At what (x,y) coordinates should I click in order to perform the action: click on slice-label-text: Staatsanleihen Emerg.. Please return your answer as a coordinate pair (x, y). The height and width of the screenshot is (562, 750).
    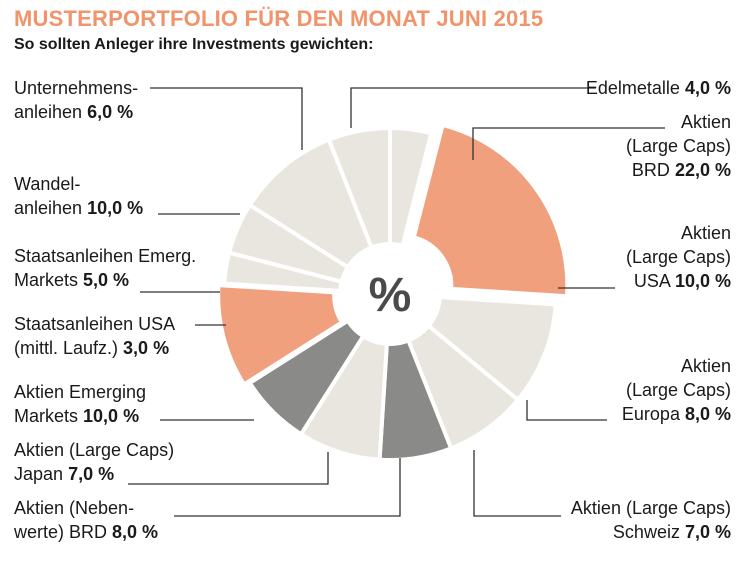
    Looking at the image, I should click on (105, 256).